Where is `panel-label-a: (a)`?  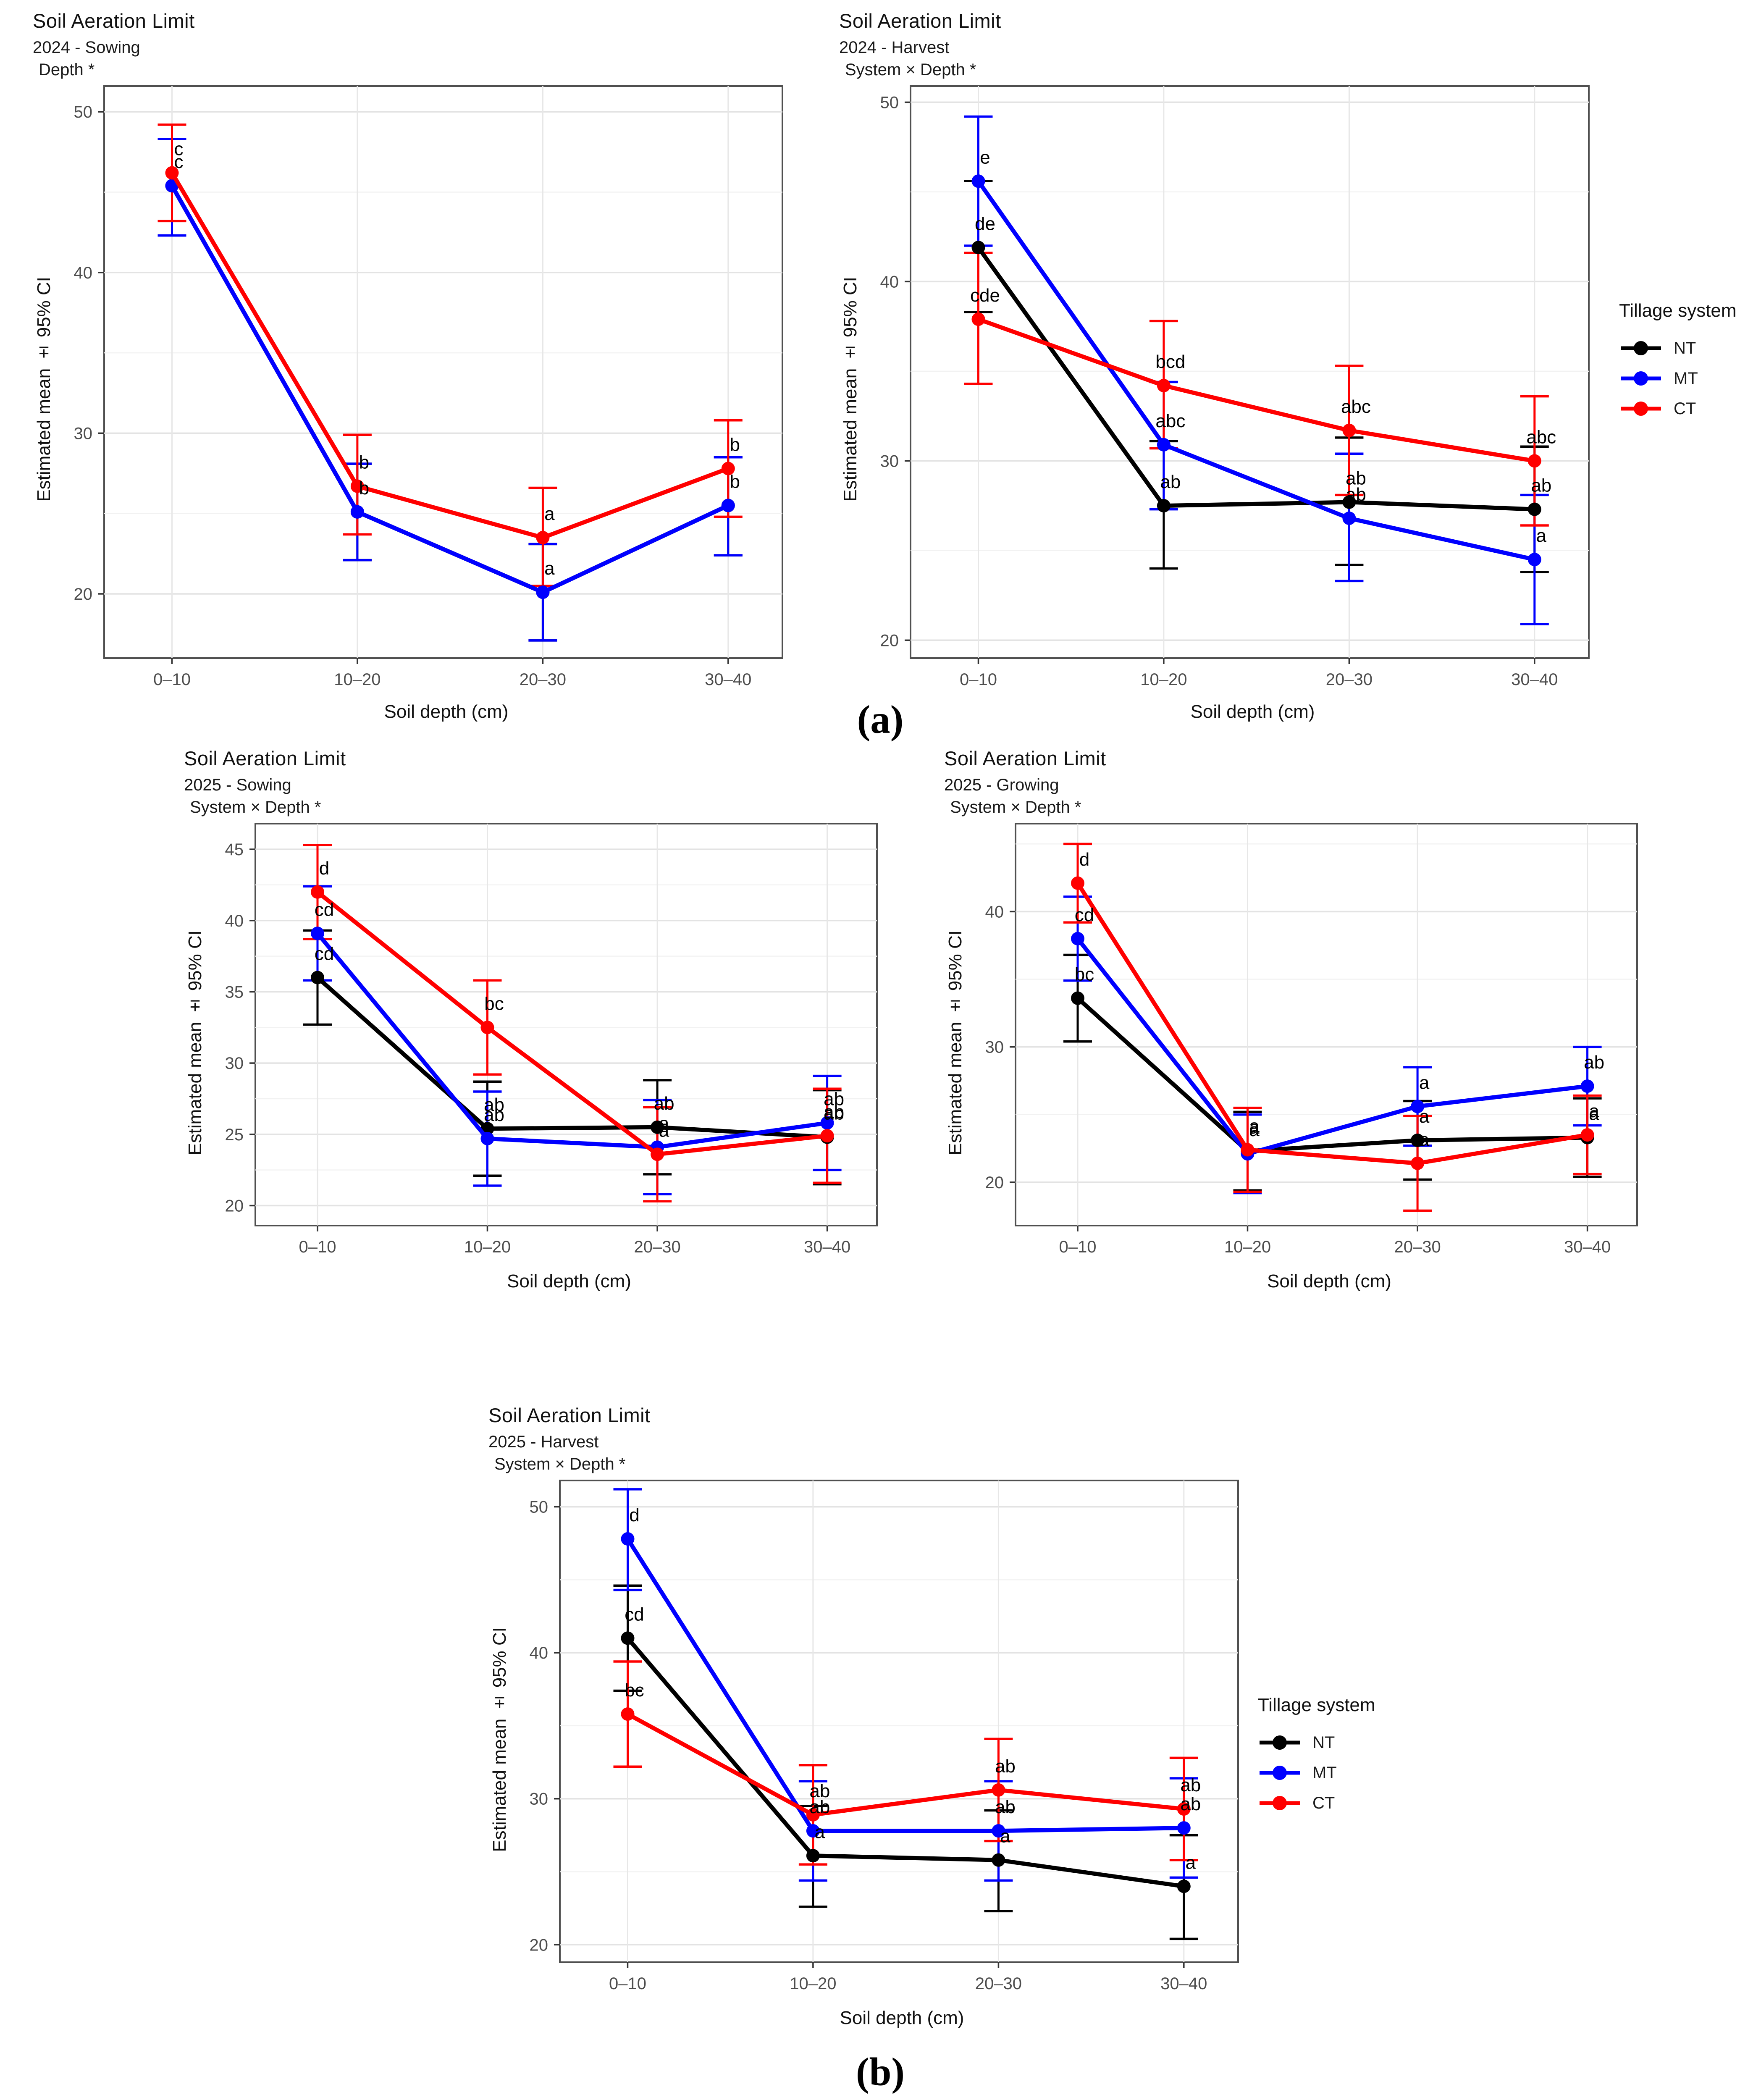
panel-label-a: (a) is located at coordinates (880, 719).